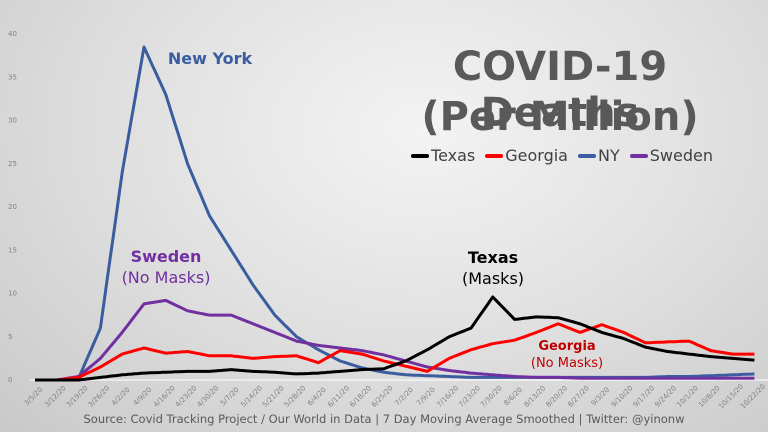 The image size is (768, 432). What do you see at coordinates (12, 121) in the screenshot?
I see `y-tick-label: 30` at bounding box center [12, 121].